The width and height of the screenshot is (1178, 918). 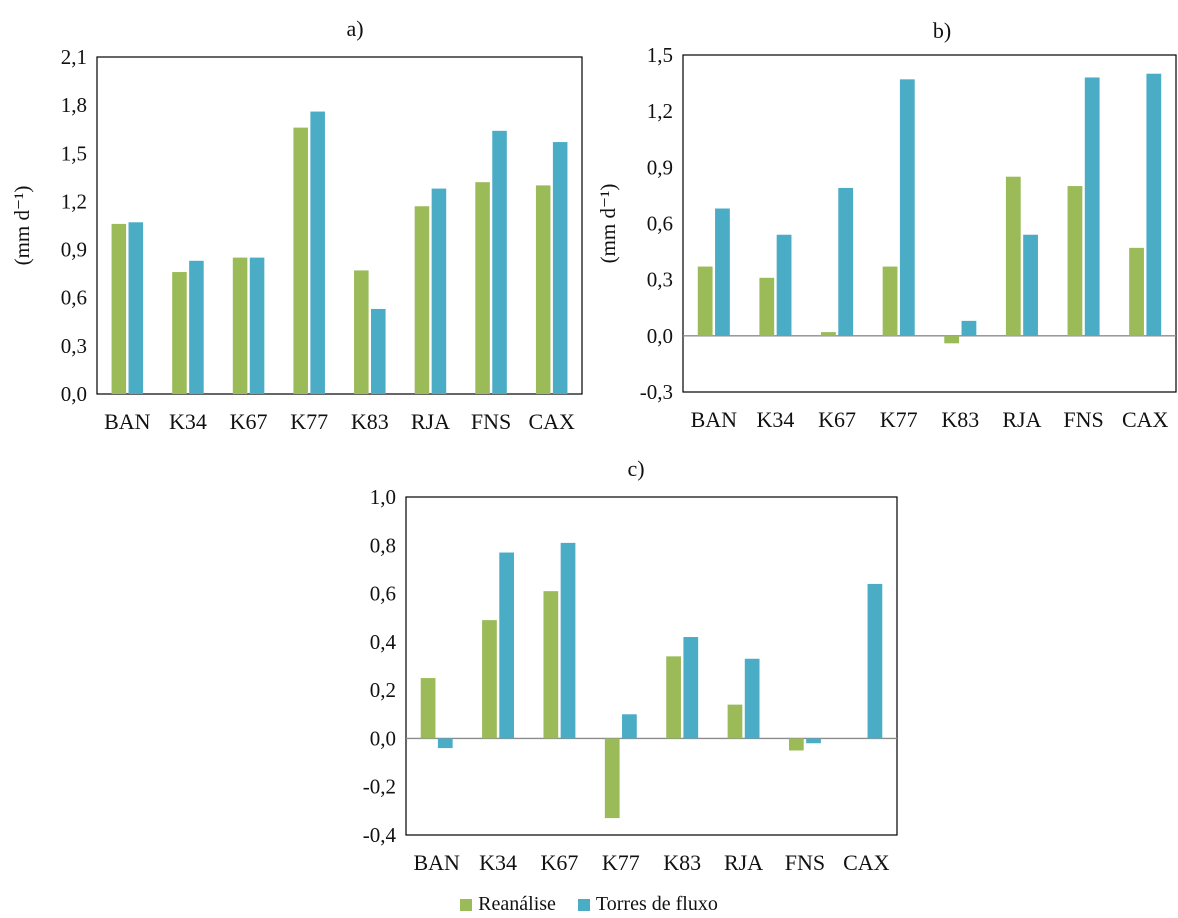 What do you see at coordinates (543, 289) in the screenshot?
I see `bar-reanalise-cax` at bounding box center [543, 289].